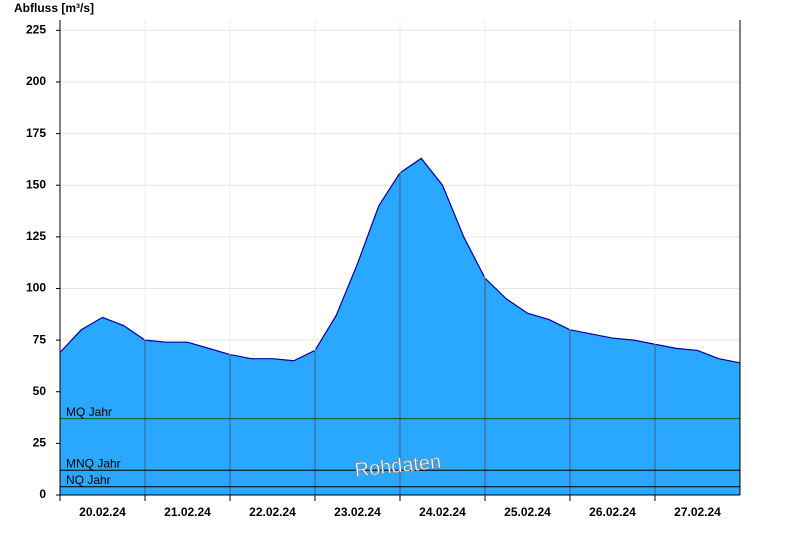 The width and height of the screenshot is (800, 550). What do you see at coordinates (36, 133) in the screenshot?
I see `y-tick-label: 175` at bounding box center [36, 133].